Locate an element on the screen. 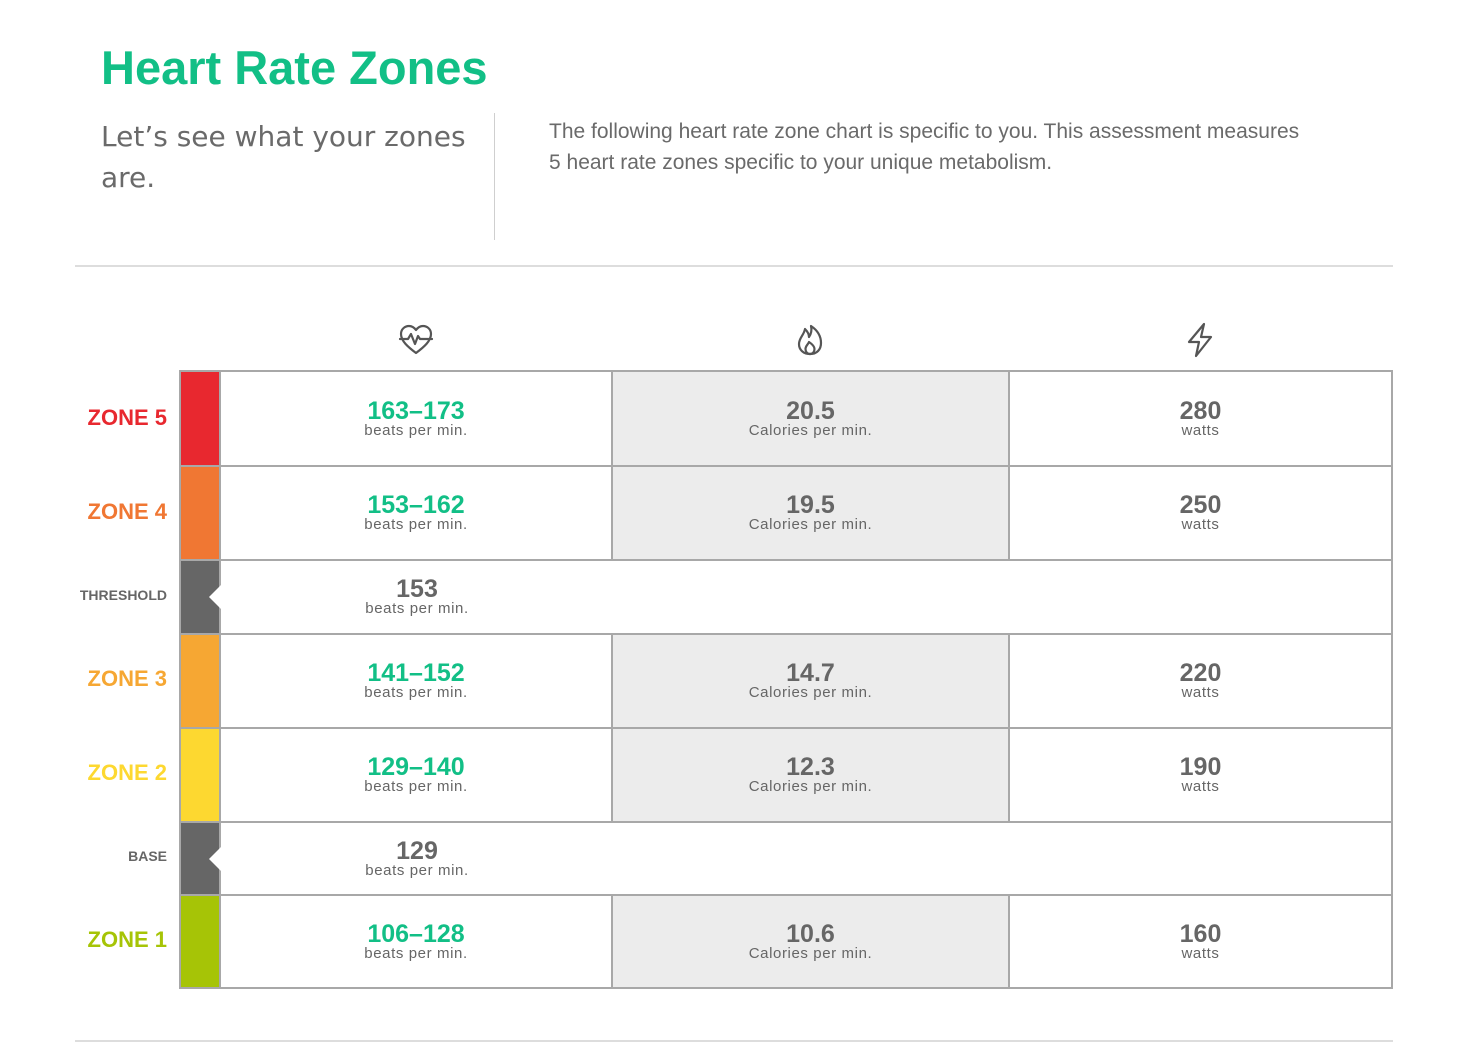 The image size is (1474, 1048). heart-rate-icon is located at coordinates (416, 340).